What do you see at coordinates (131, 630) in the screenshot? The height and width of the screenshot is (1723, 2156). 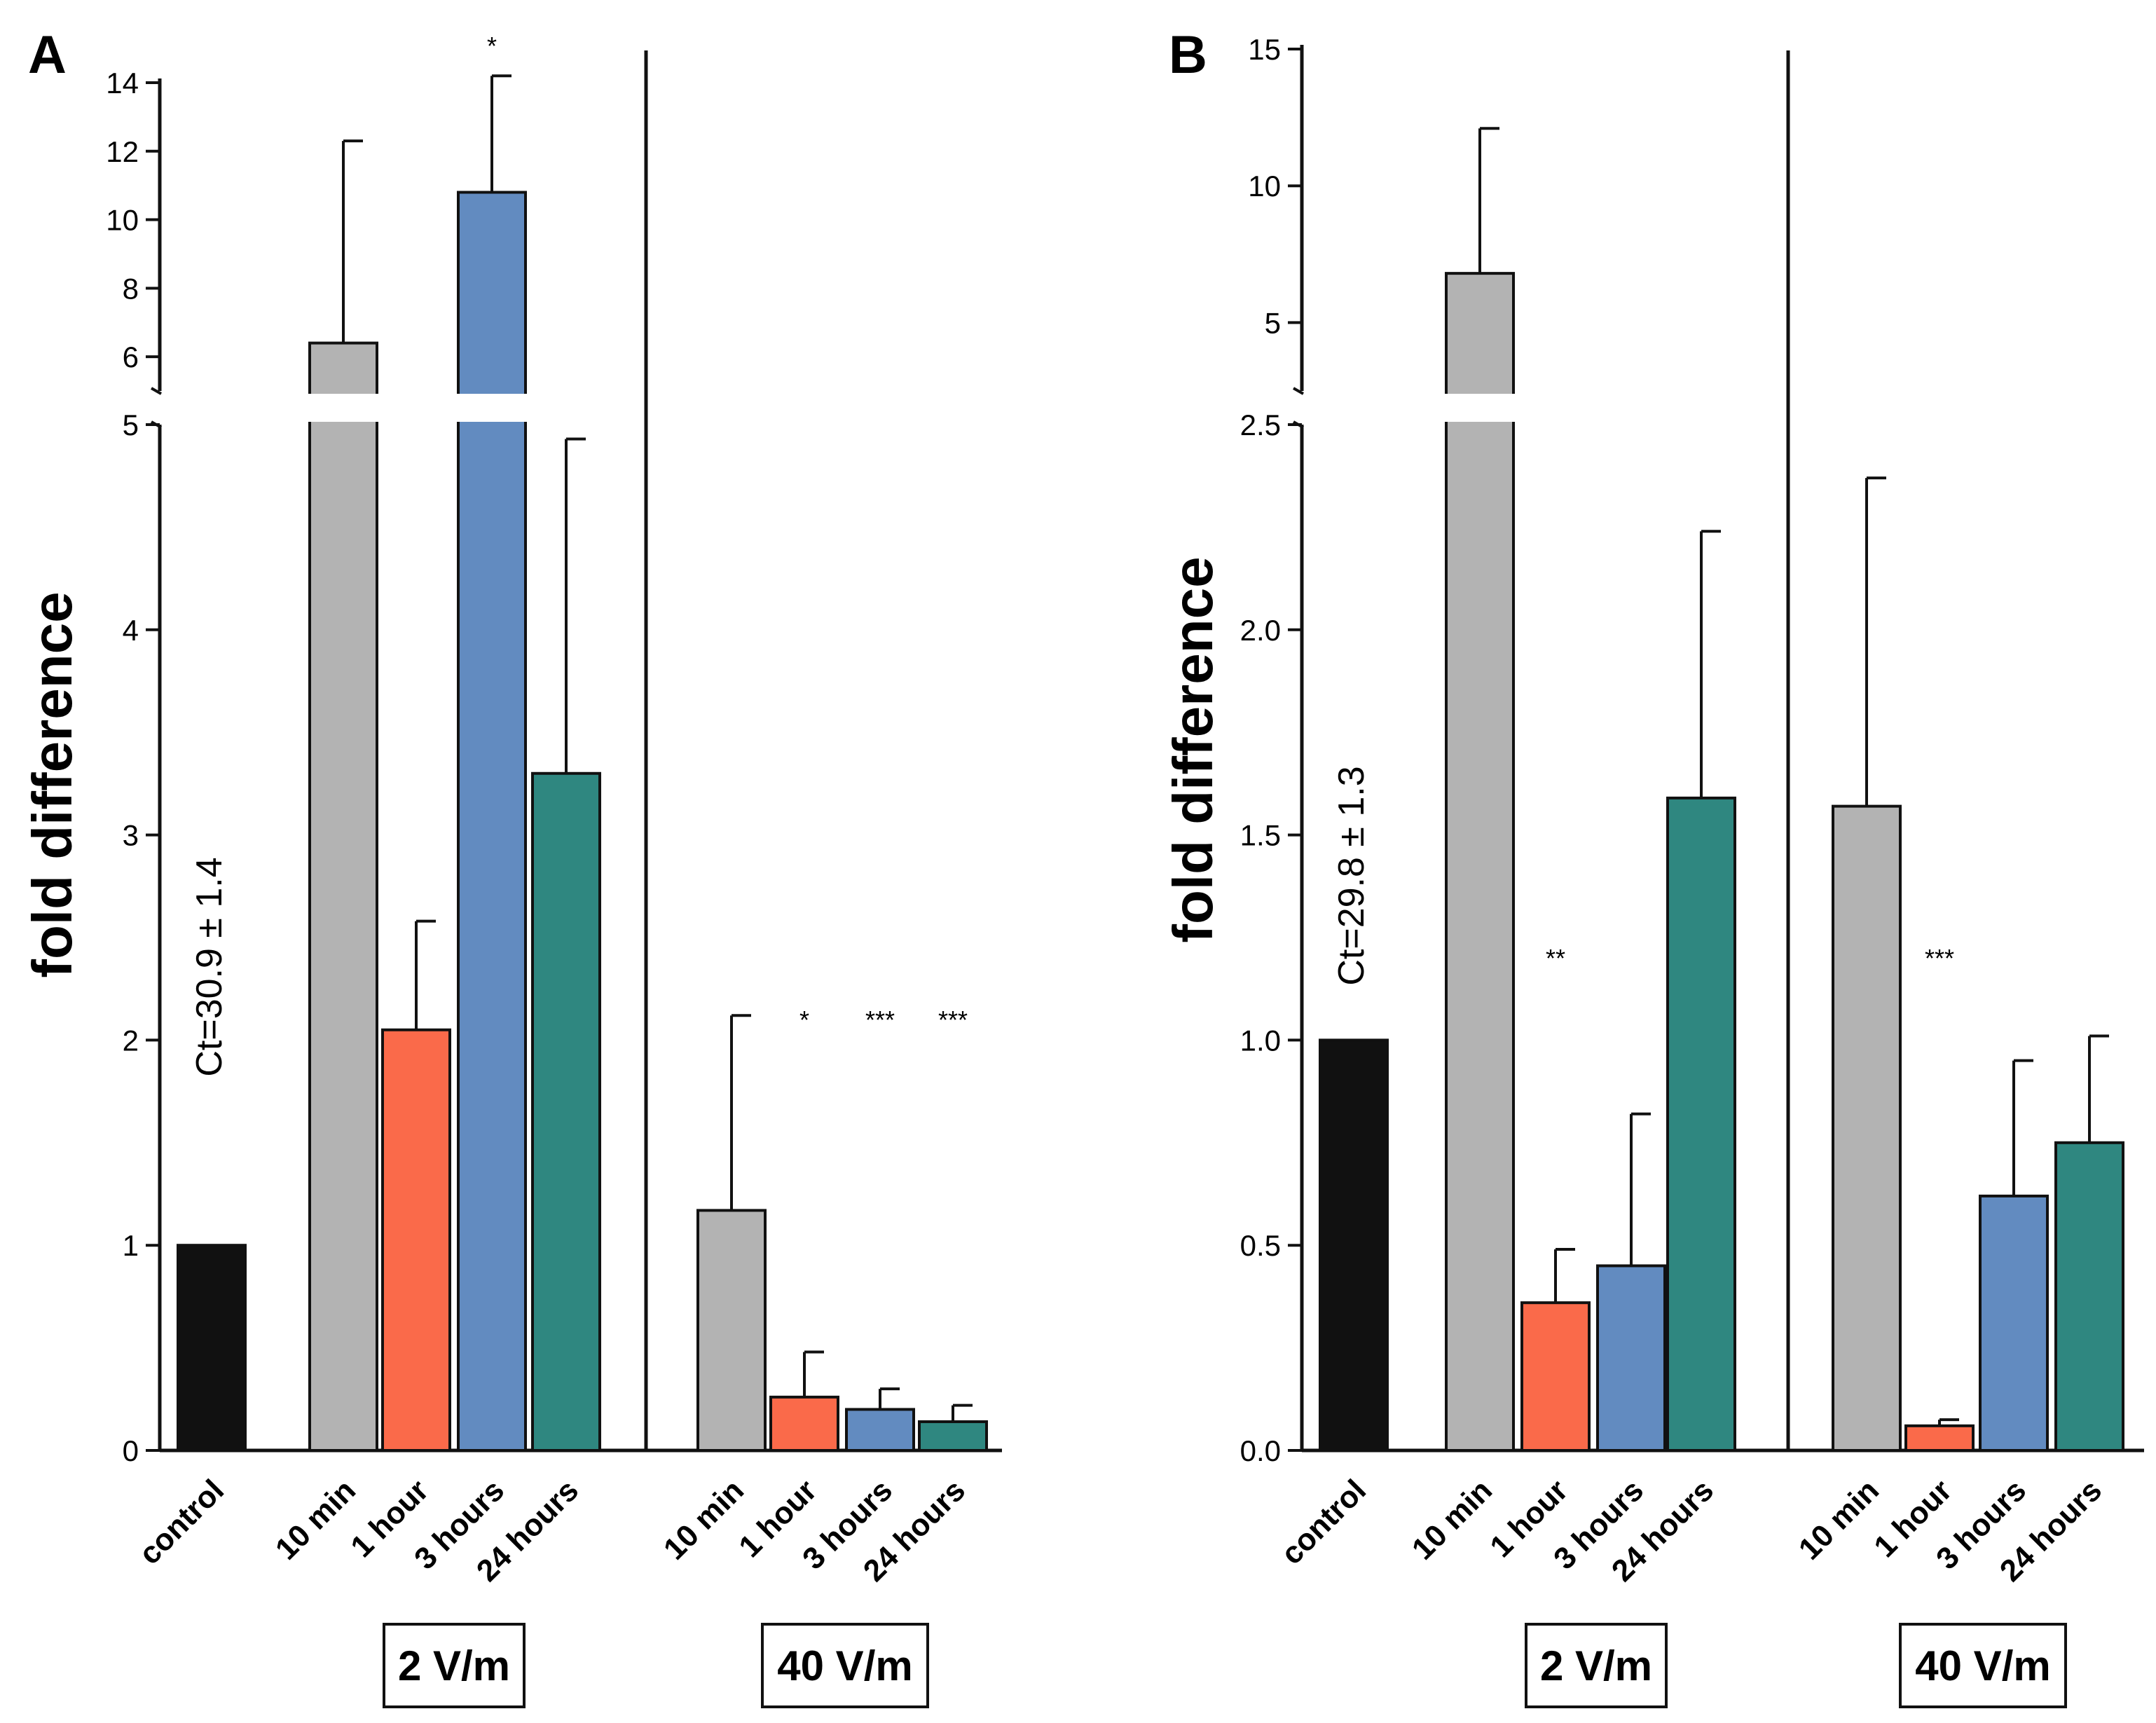 I see `y-tick-label: 4` at bounding box center [131, 630].